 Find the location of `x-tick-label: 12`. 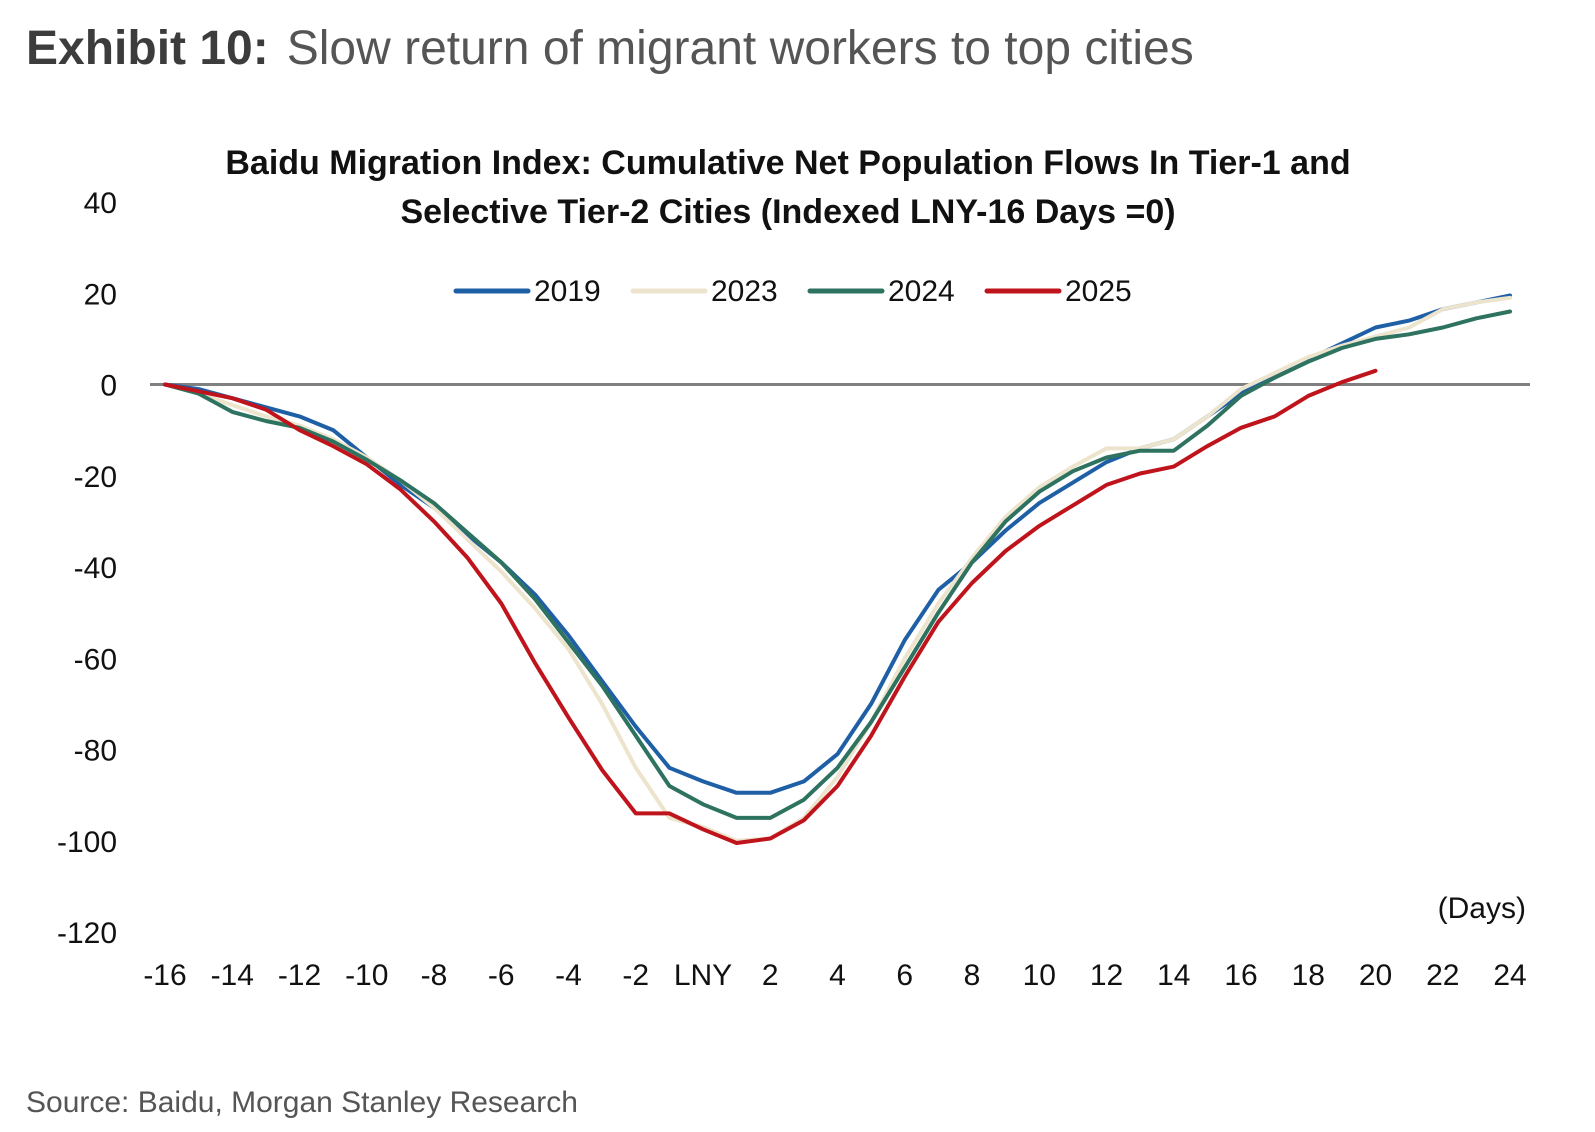

x-tick-label: 12 is located at coordinates (1106, 975).